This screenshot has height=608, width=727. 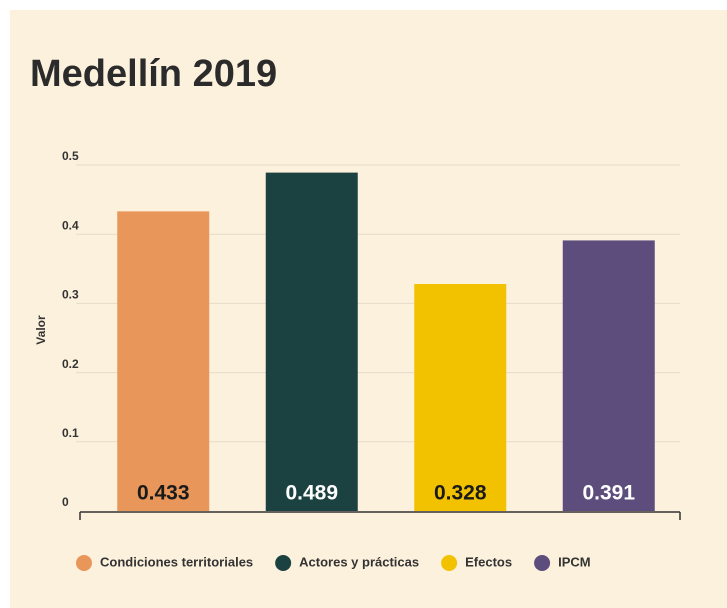 What do you see at coordinates (41, 330) in the screenshot?
I see `y-axis-label: Valor` at bounding box center [41, 330].